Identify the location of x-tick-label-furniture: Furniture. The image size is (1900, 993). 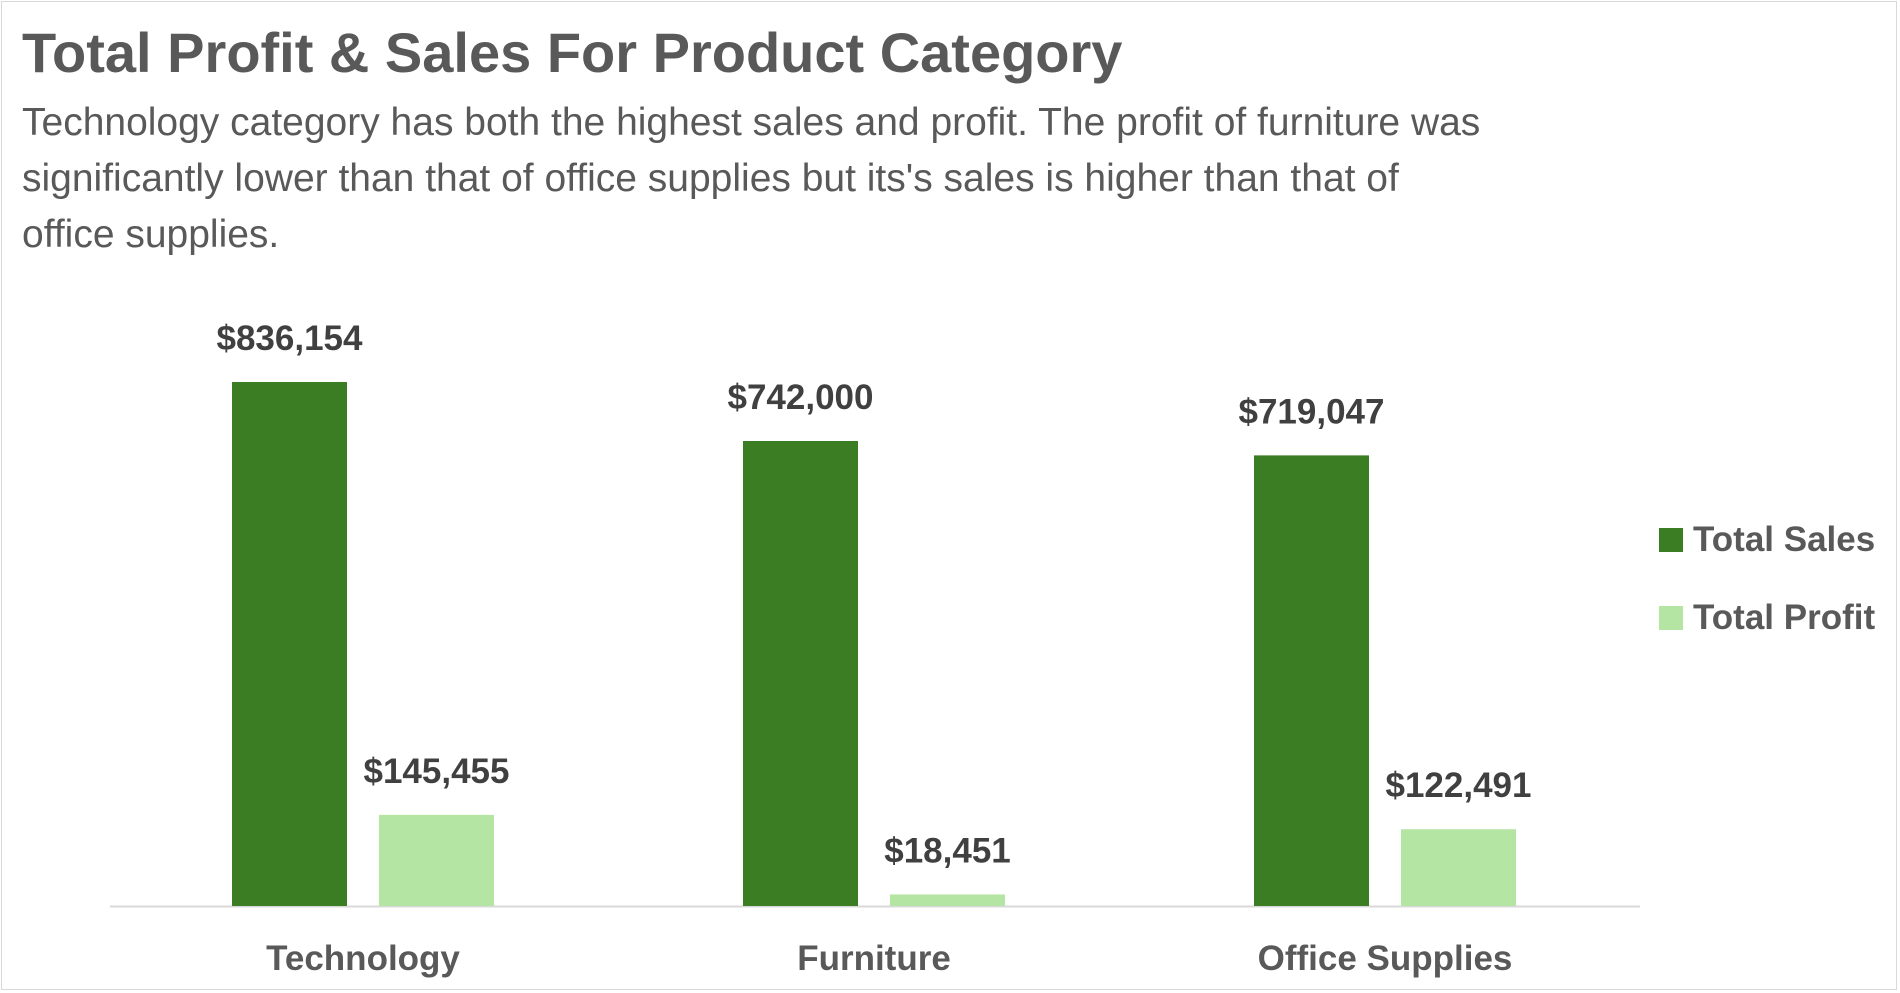
(874, 958).